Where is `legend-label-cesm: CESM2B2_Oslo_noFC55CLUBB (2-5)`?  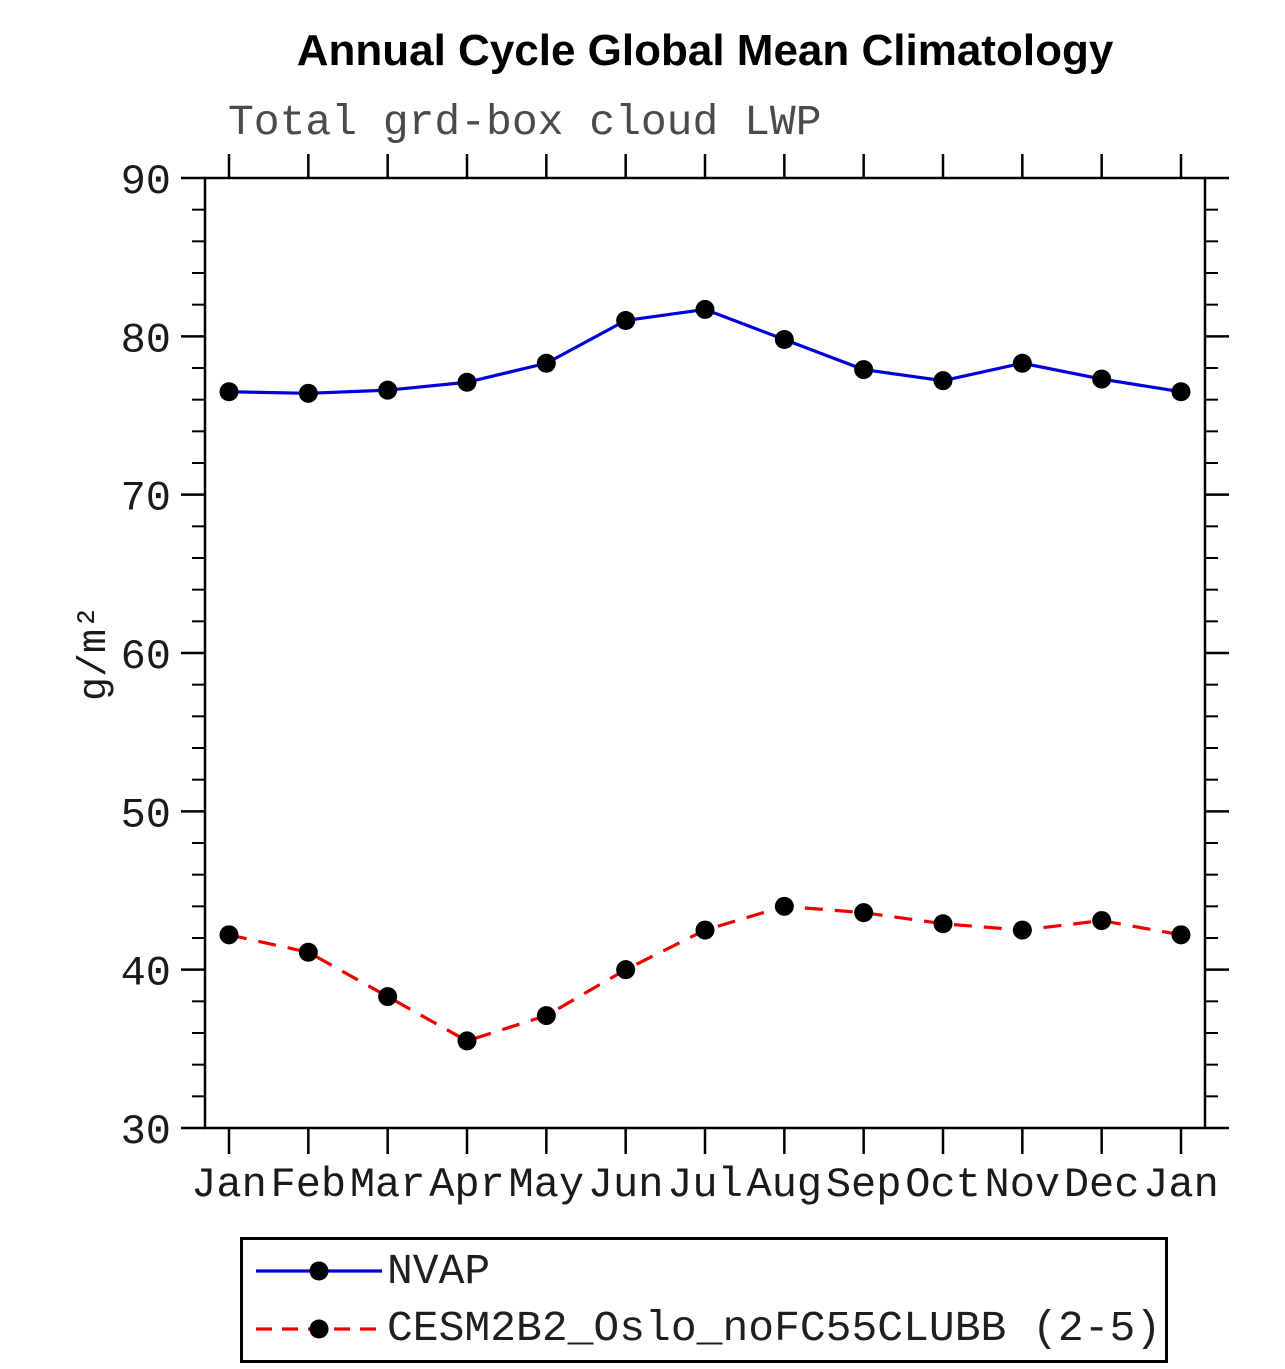
legend-label-cesm: CESM2B2_Oslo_noFC55CLUBB (2-5) is located at coordinates (774, 1329).